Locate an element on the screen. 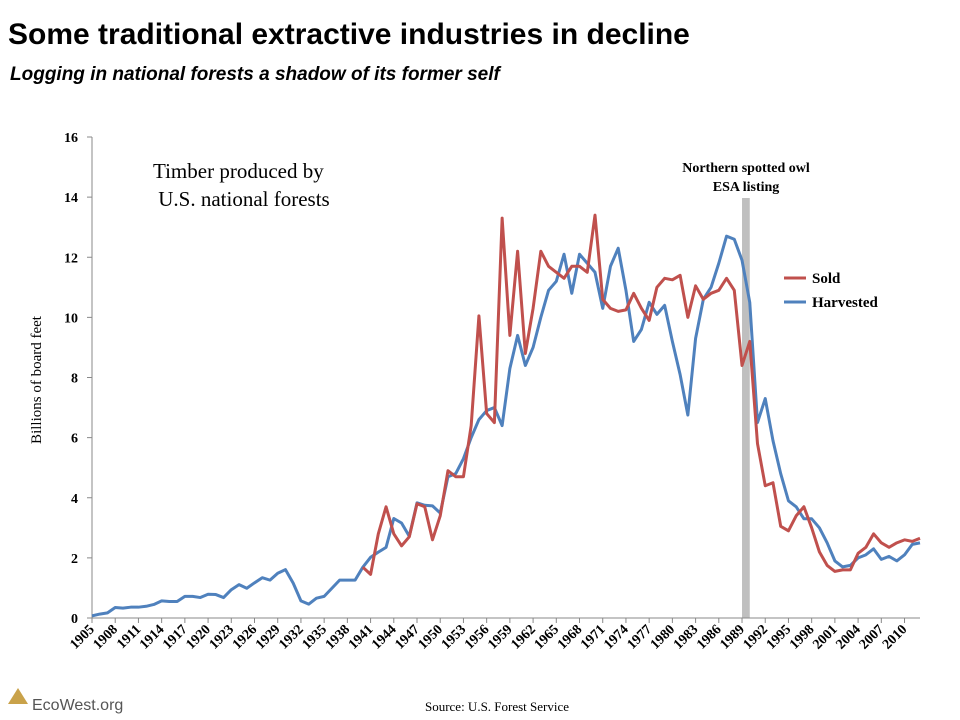  logo: EcoWest.org is located at coordinates (77, 705).